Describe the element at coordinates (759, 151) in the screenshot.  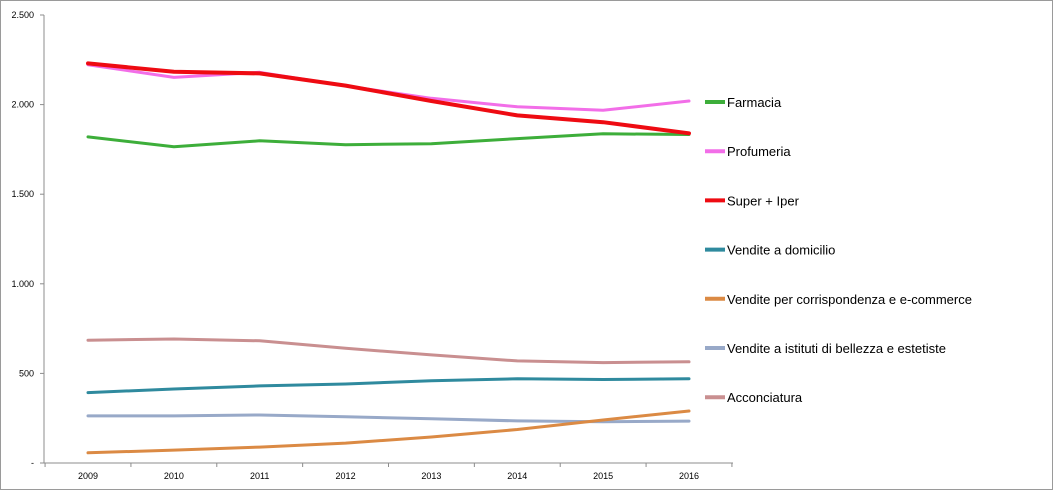
I see `legend-label: Profumeria` at that location.